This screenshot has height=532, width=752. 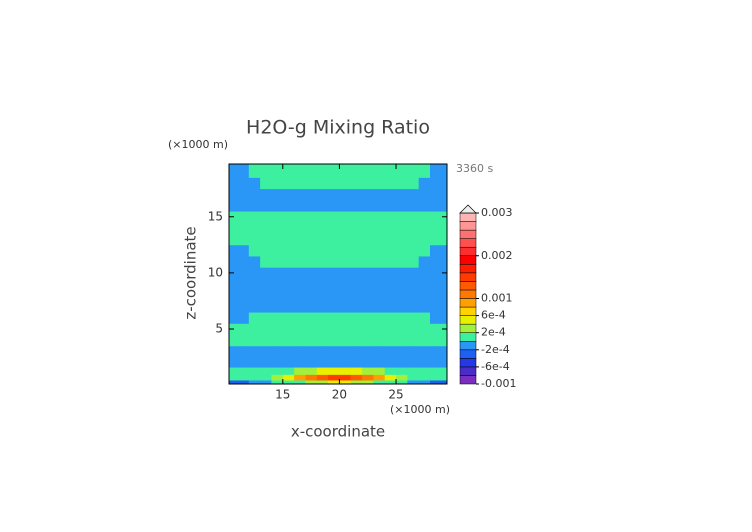 I want to click on x-tick-label: 15, so click(x=282, y=395).